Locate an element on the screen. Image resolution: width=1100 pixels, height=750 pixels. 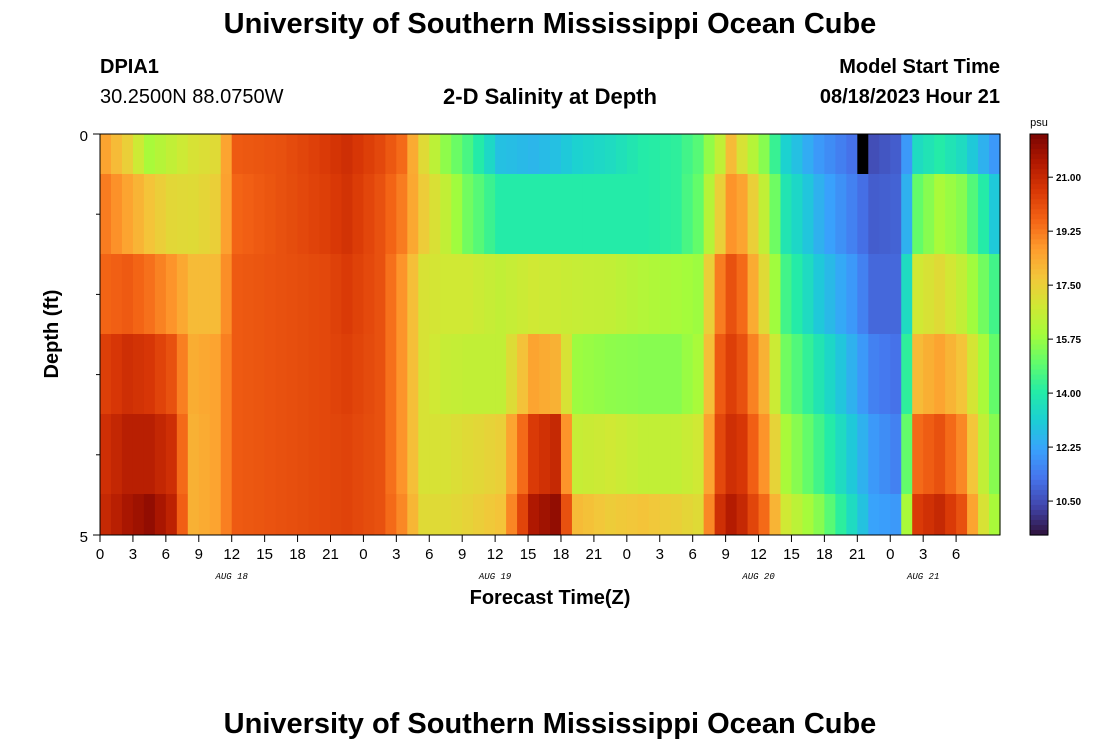
x-axis-label: Forecast Time(Z) is located at coordinates (550, 598).